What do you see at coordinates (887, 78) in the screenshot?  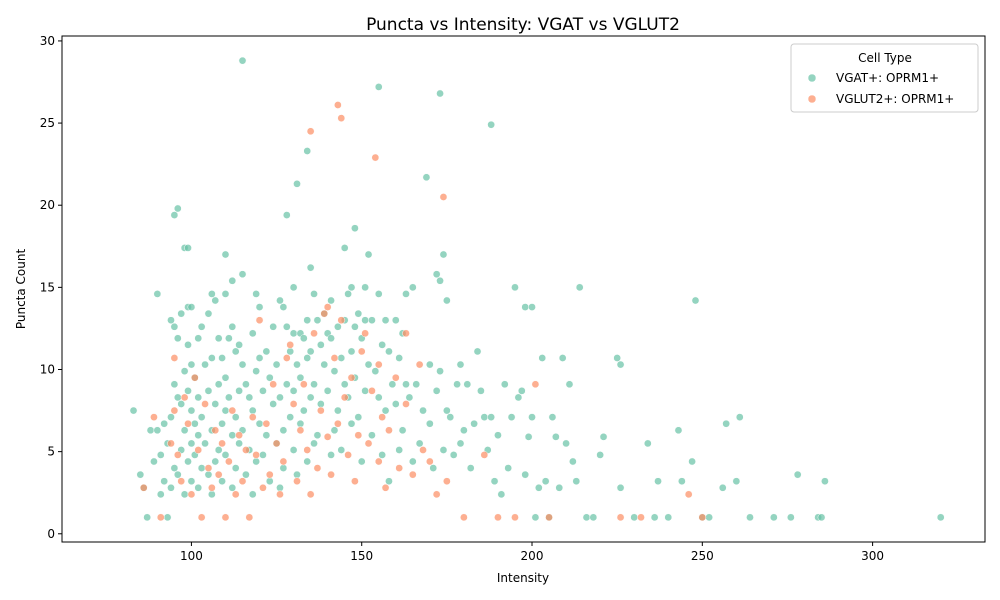 I see `legend-label-vgat: VGAT+: OPRM1+` at bounding box center [887, 78].